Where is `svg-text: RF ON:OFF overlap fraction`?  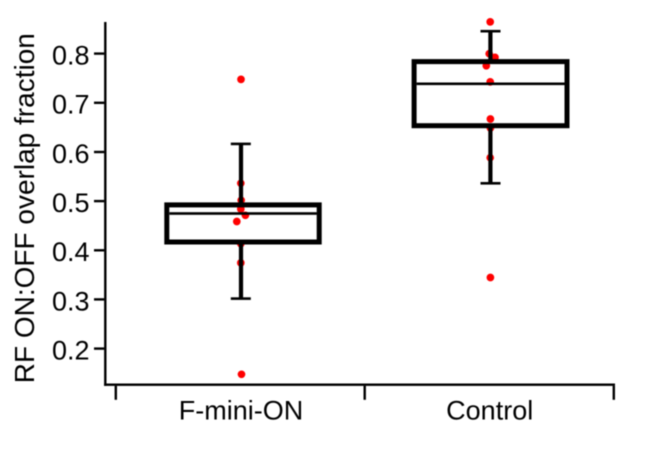
svg-text: RF ON:OFF overlap fraction is located at coordinates (24, 208).